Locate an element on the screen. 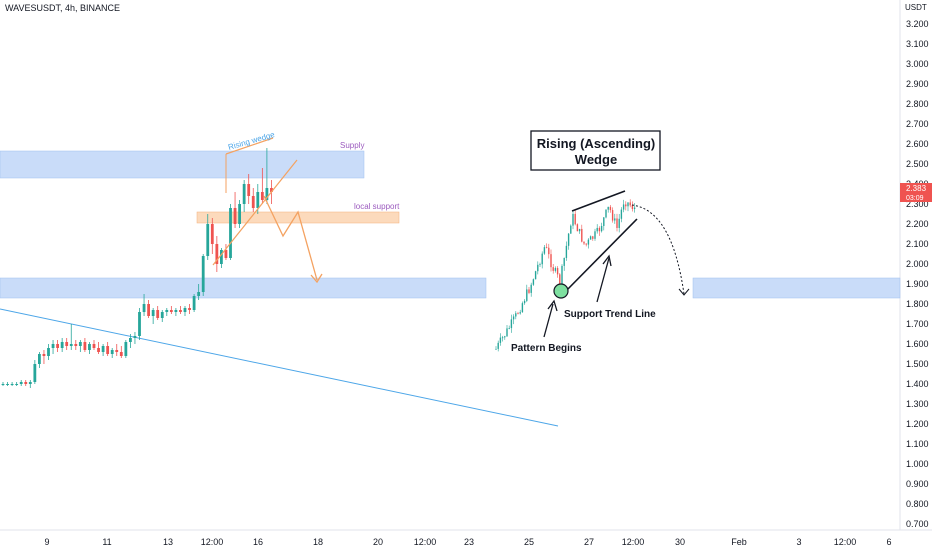 This screenshot has height=550, width=932. supply-label: Supply is located at coordinates (352, 145).